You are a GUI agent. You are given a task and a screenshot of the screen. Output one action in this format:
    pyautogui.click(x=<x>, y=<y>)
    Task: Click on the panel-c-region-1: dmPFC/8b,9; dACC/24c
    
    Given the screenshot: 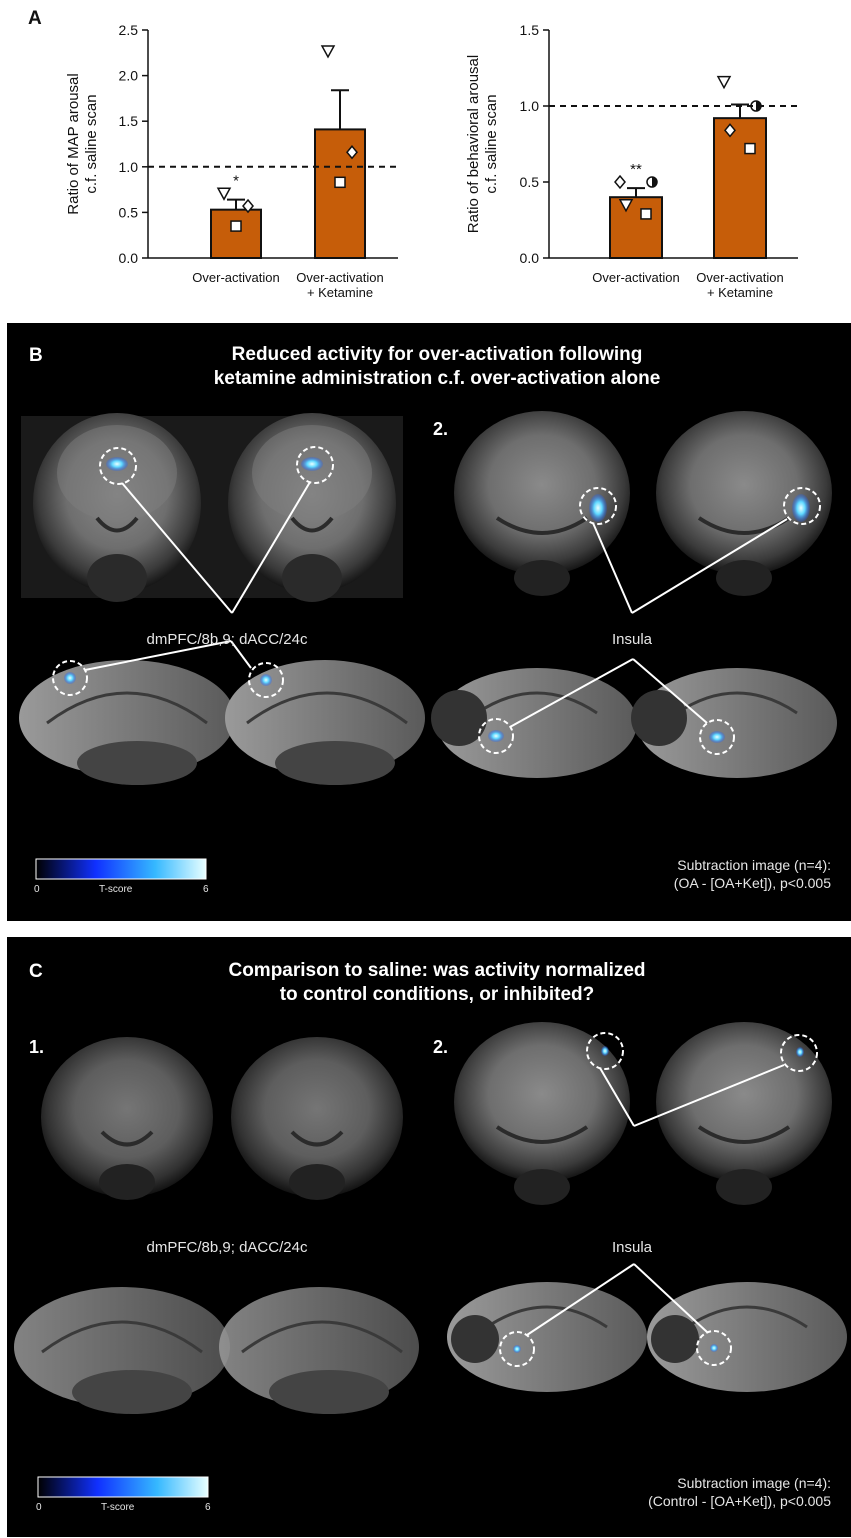 What is the action you would take?
    pyautogui.click(x=227, y=1247)
    